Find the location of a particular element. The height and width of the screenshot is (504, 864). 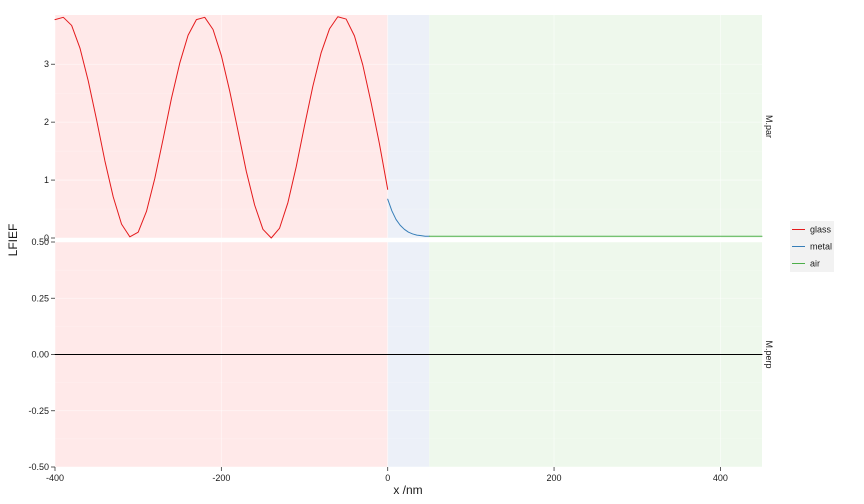

y-tick-label: 1 is located at coordinates (46, 180).